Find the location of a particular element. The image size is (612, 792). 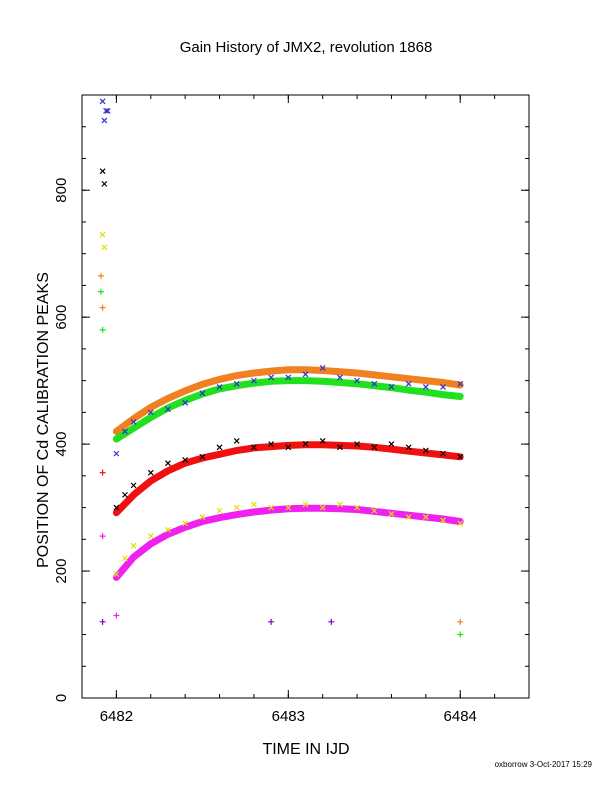

x-tick-label: 6482 is located at coordinates (116, 716).